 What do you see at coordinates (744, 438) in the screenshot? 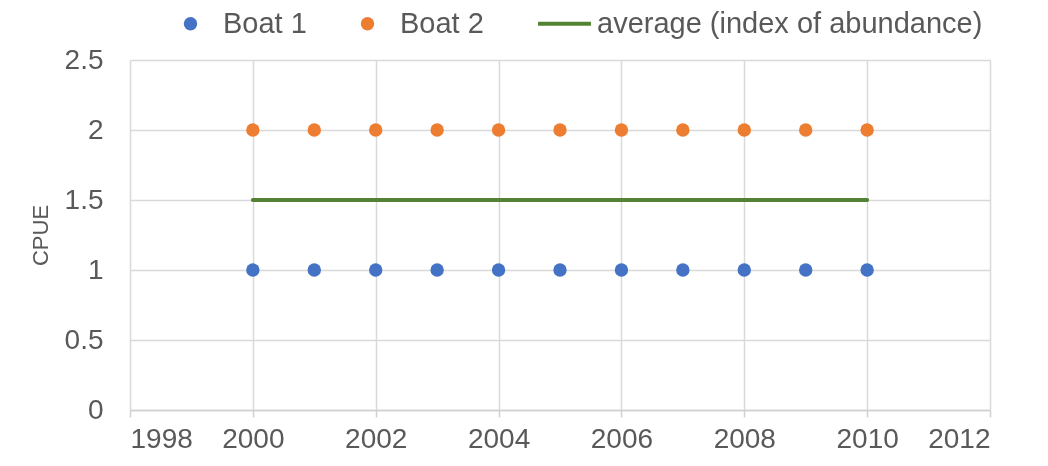
I see `x-tick-label: 2008` at bounding box center [744, 438].